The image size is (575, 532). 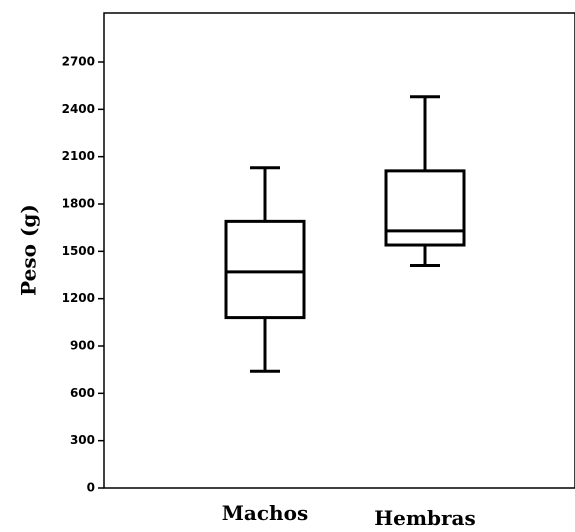 What do you see at coordinates (83, 275) in the screenshot?
I see `y-axis: 0 300 600 900 1200 1500 1800 2100 2400 2700` at bounding box center [83, 275].